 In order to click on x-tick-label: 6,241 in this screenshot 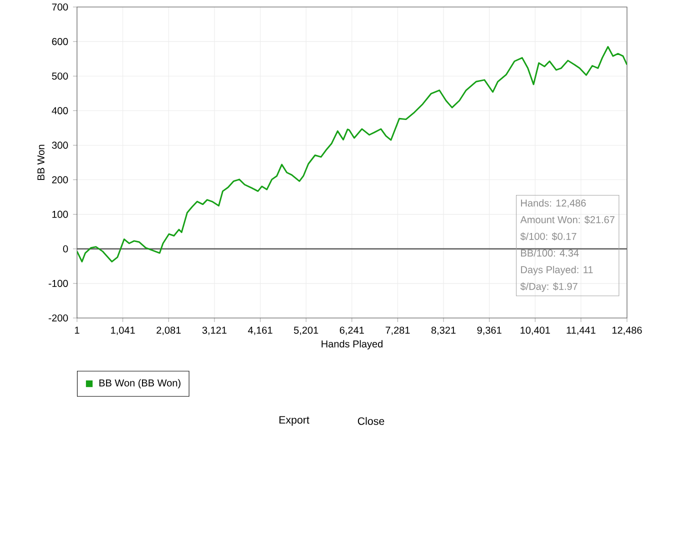, I will do `click(352, 330)`.